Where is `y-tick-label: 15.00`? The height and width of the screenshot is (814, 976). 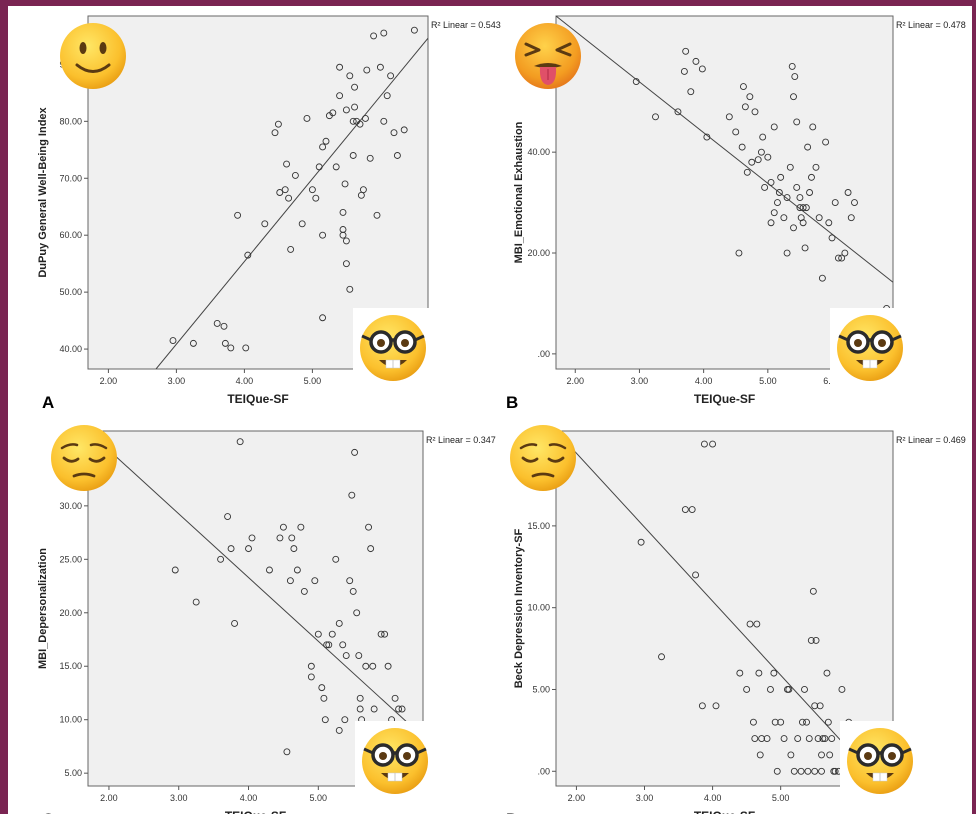
y-tick-label: 15.00 is located at coordinates (70, 666).